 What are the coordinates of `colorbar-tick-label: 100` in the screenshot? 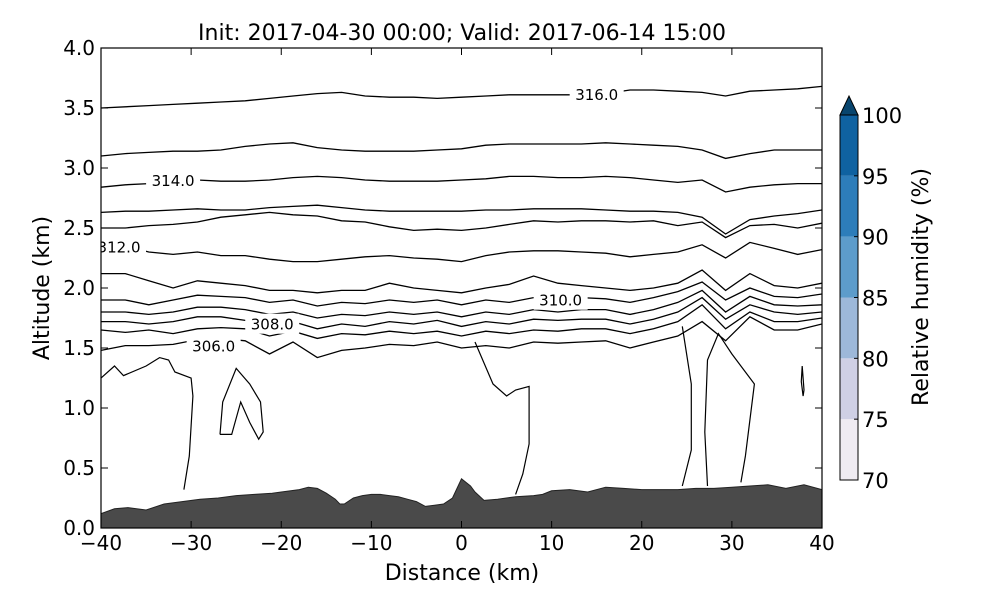 It's located at (882, 116).